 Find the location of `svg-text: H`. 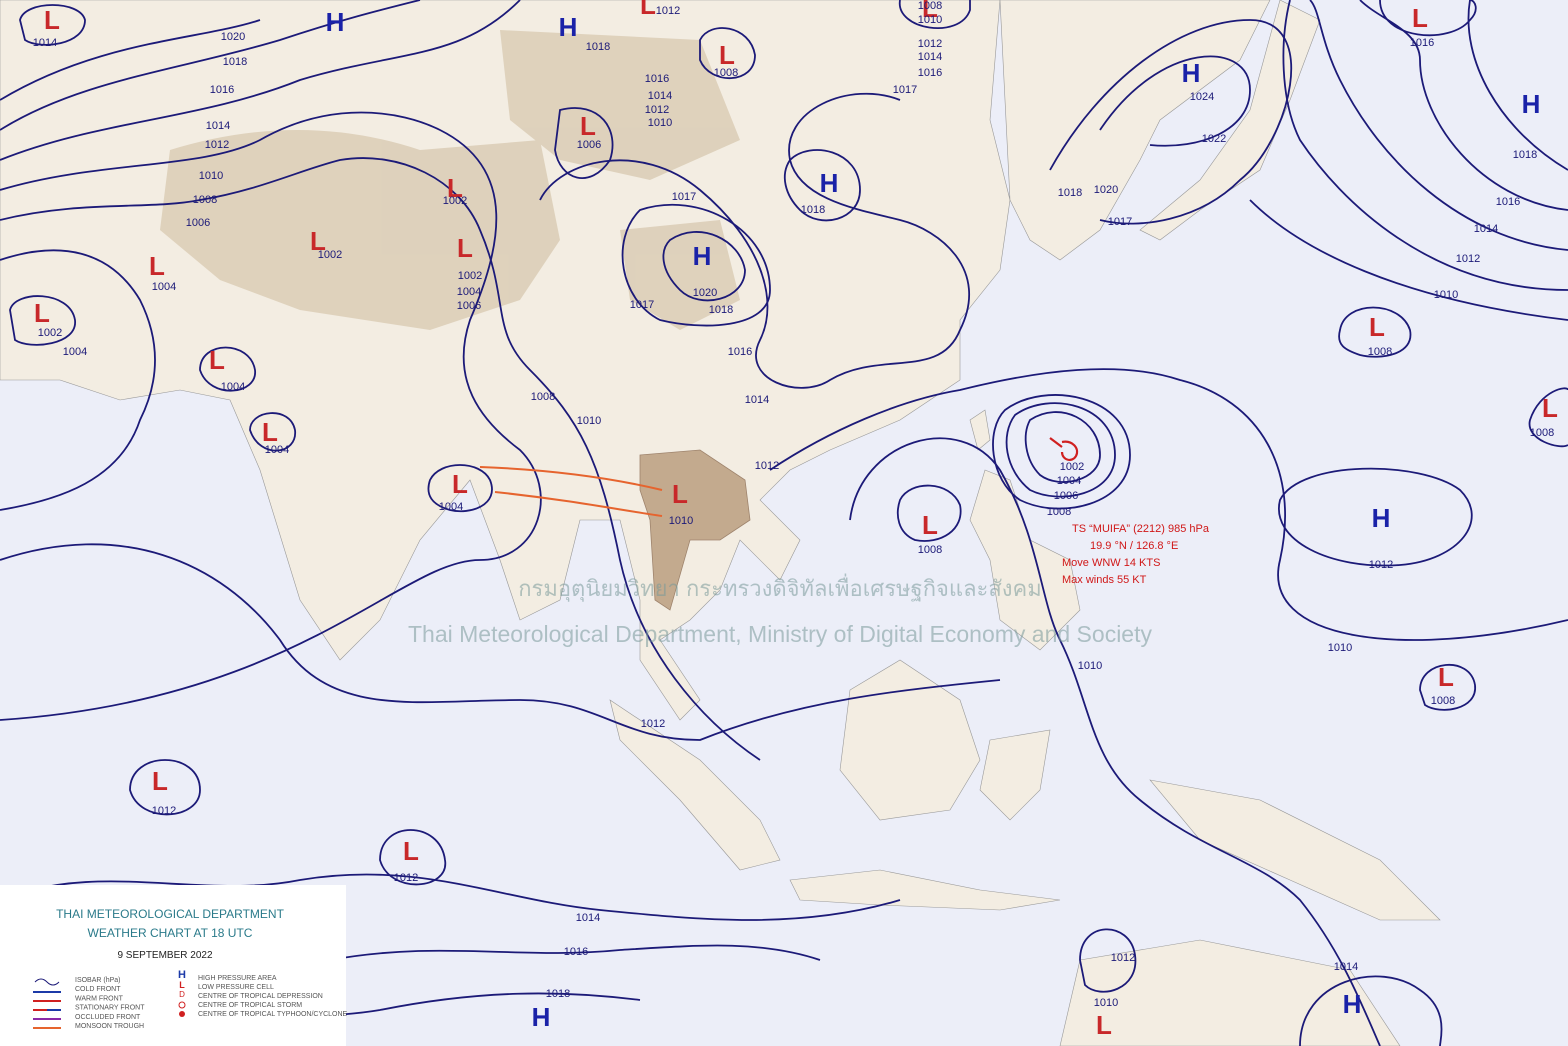

svg-text: H is located at coordinates (182, 975).